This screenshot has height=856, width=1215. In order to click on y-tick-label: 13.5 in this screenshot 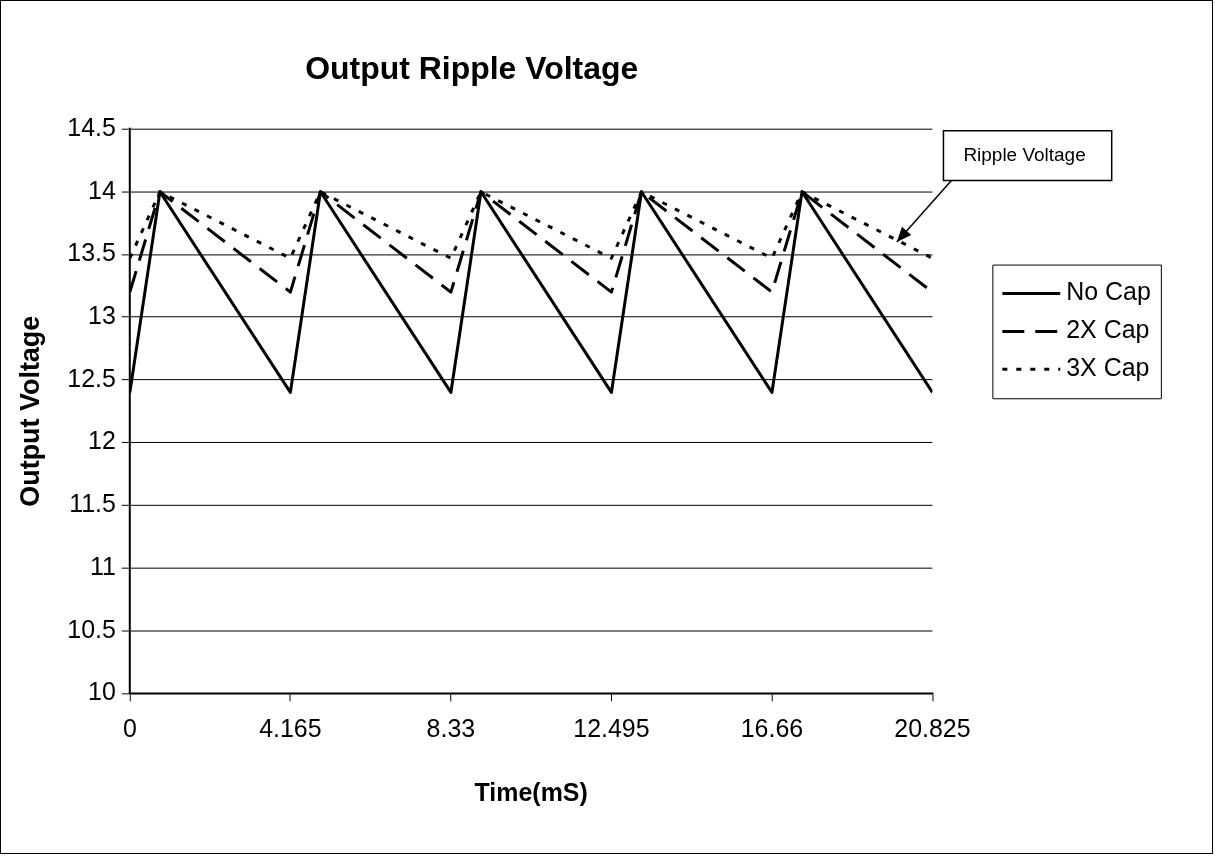, I will do `click(91, 252)`.